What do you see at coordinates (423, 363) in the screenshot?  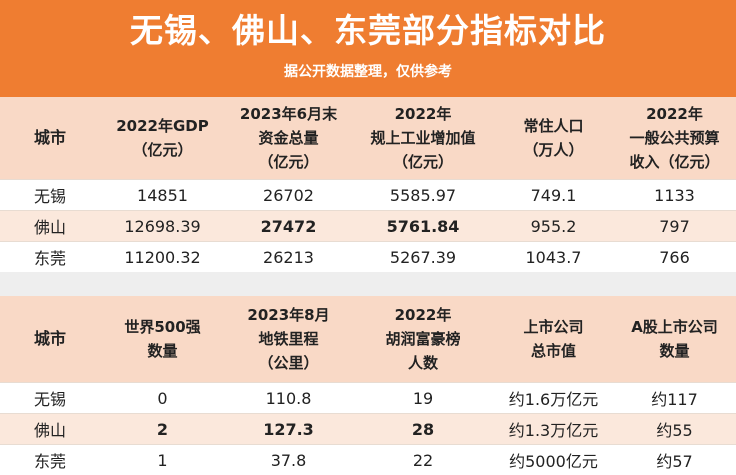 I see `column-header-line: 人数` at bounding box center [423, 363].